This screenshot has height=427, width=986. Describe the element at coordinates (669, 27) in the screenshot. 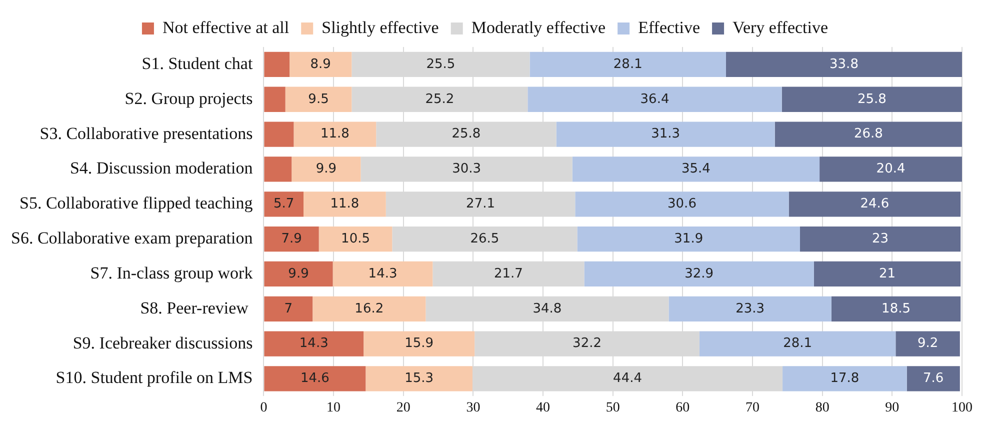

I see `legend-label: Effective` at that location.